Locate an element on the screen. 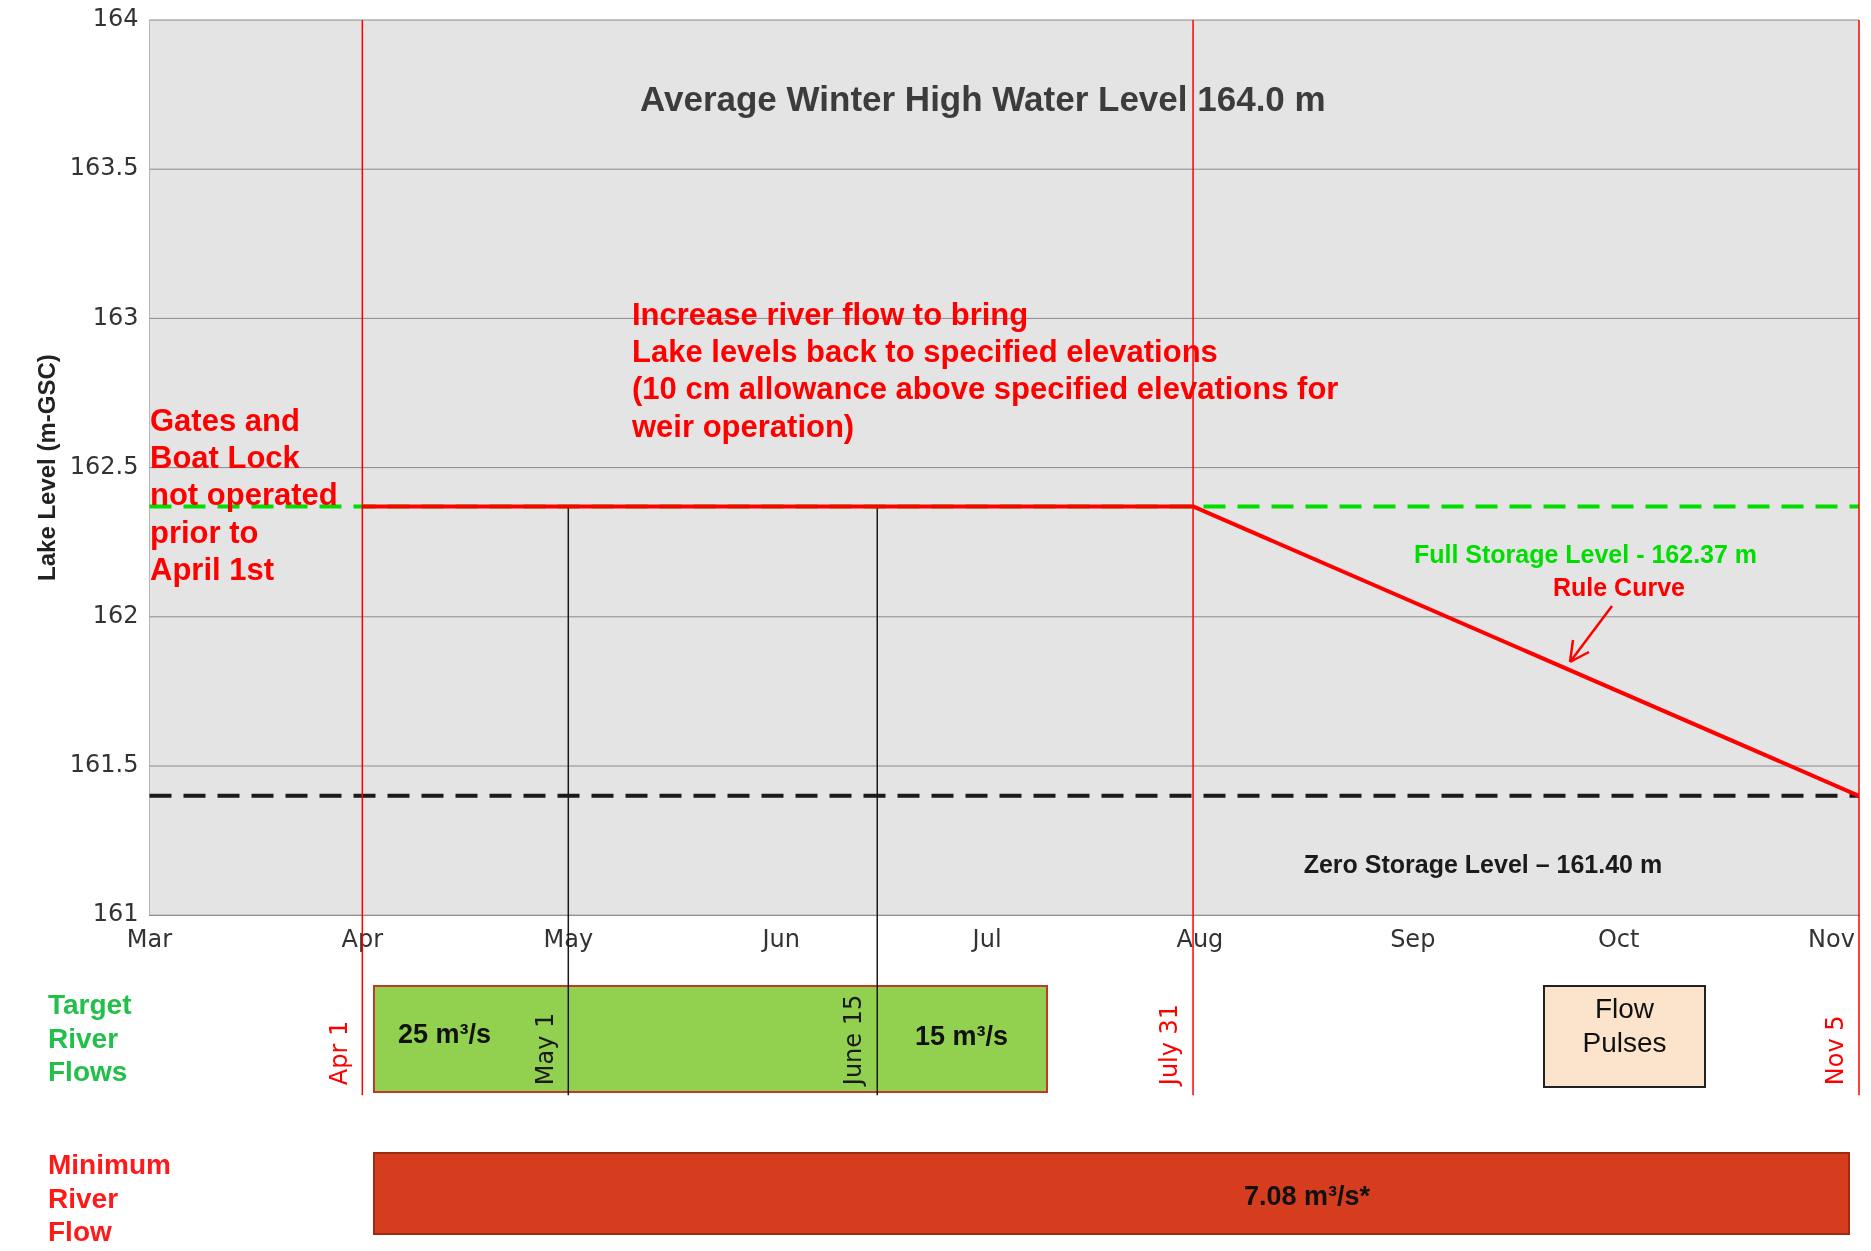 This screenshot has height=1251, width=1871. y-tick-label: 163.5 is located at coordinates (104, 167).